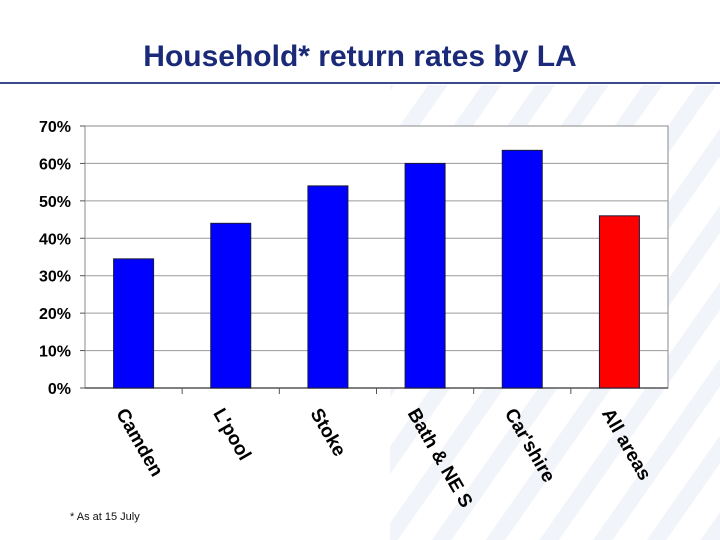  What do you see at coordinates (105, 517) in the screenshot?
I see `footnote: * As at 15 July` at bounding box center [105, 517].